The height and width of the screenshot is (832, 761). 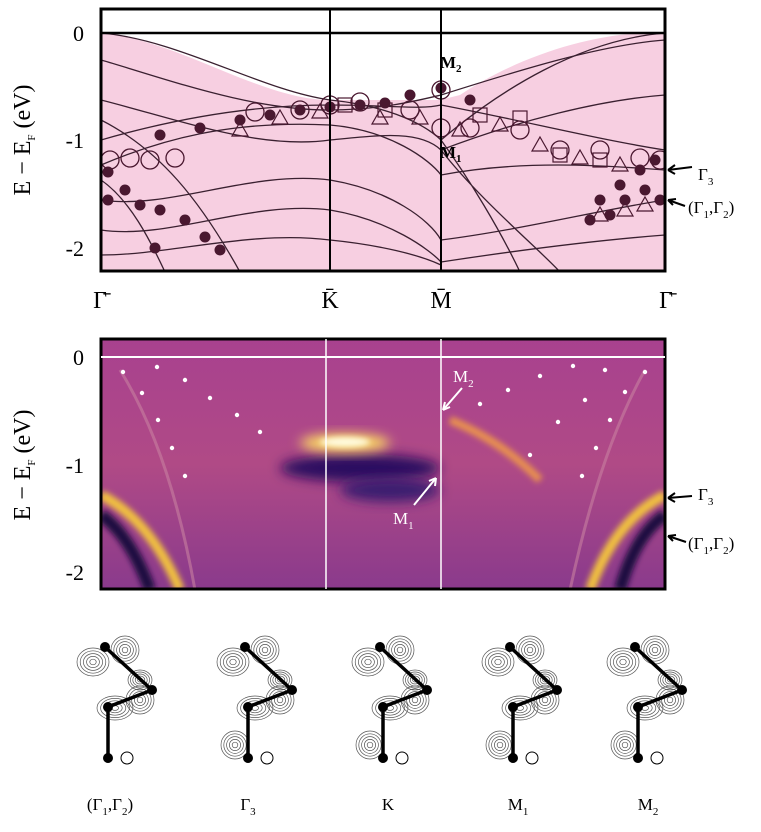 What do you see at coordinates (75, 465) in the screenshot?
I see `y-tick-label: -1` at bounding box center [75, 465].